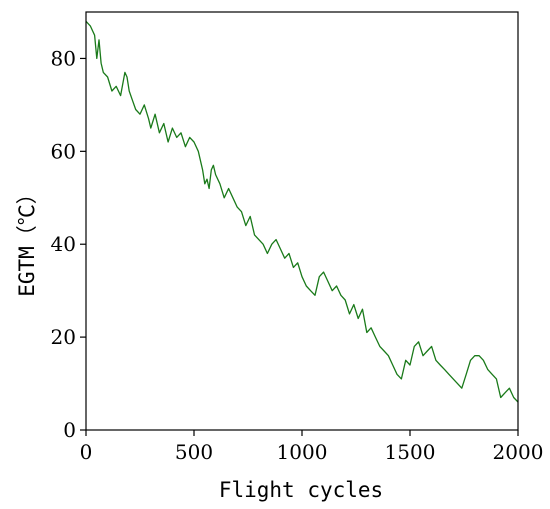 The width and height of the screenshot is (550, 509). What do you see at coordinates (86, 452) in the screenshot?
I see `x-tick-label: 0` at bounding box center [86, 452].